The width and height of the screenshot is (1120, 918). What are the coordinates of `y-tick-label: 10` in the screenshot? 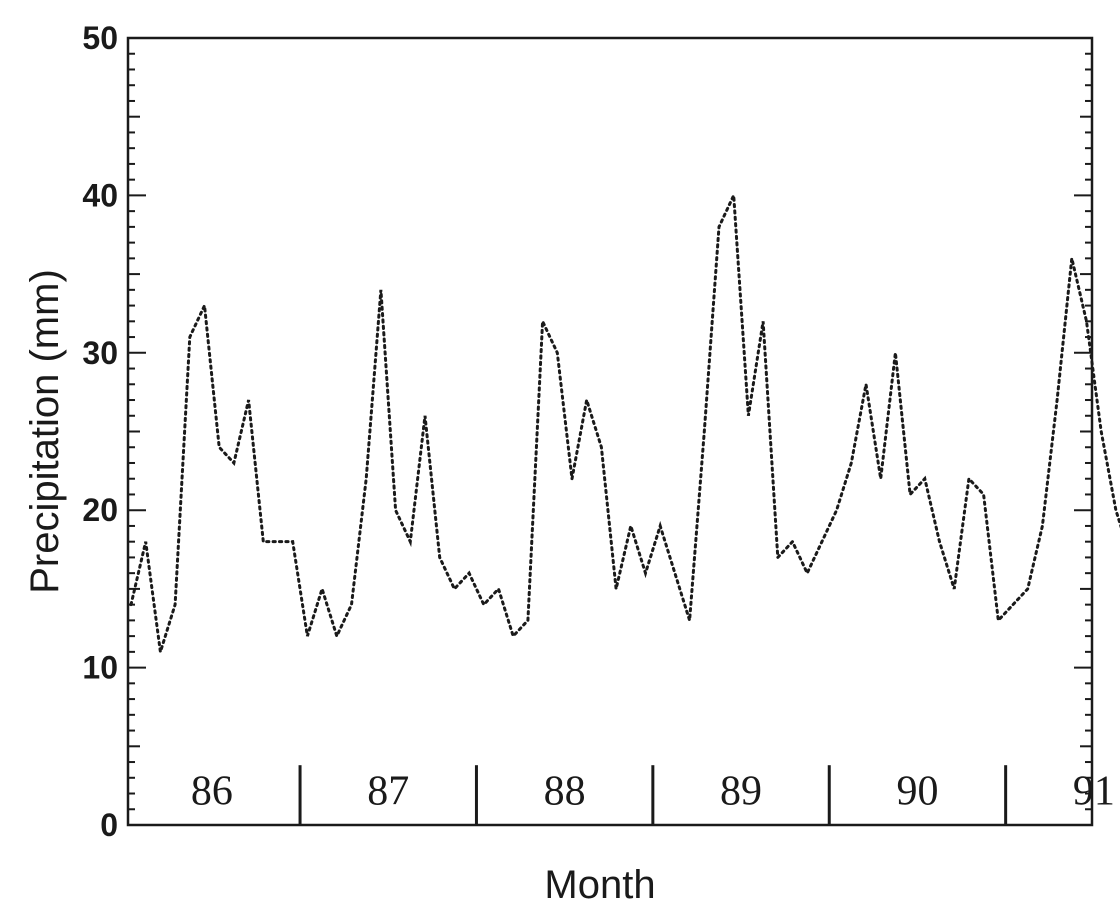 It's located at (100, 668).